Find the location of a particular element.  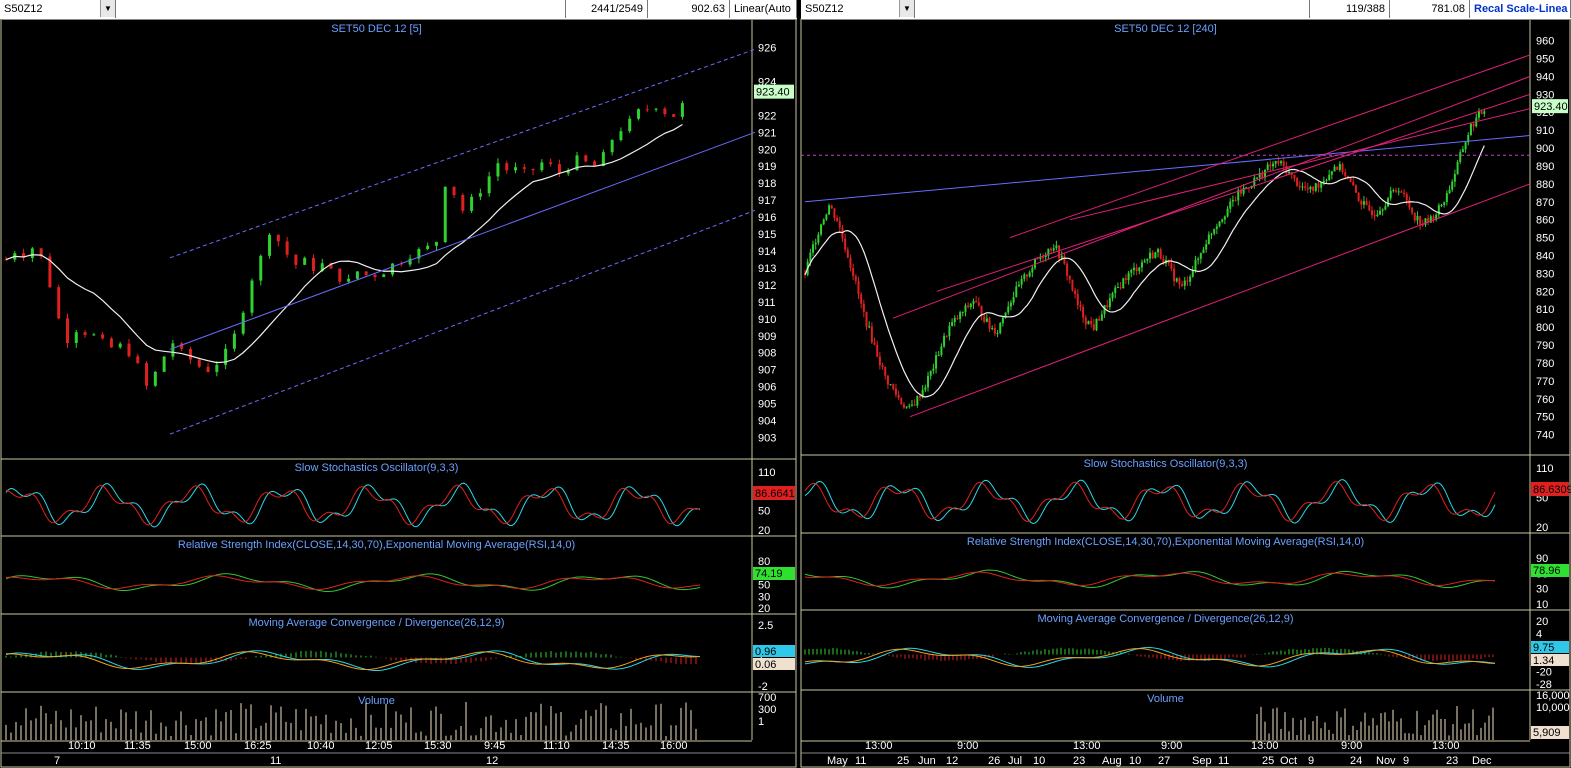

left-price-tick-label: 915 is located at coordinates (767, 235).